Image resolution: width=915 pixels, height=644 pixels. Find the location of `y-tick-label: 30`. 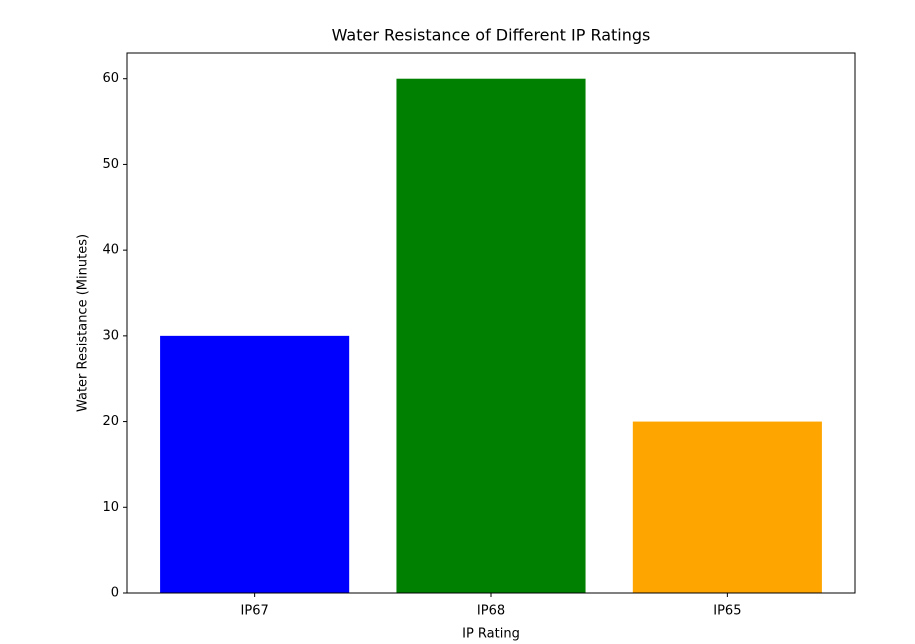

y-tick-label: 30 is located at coordinates (110, 335).